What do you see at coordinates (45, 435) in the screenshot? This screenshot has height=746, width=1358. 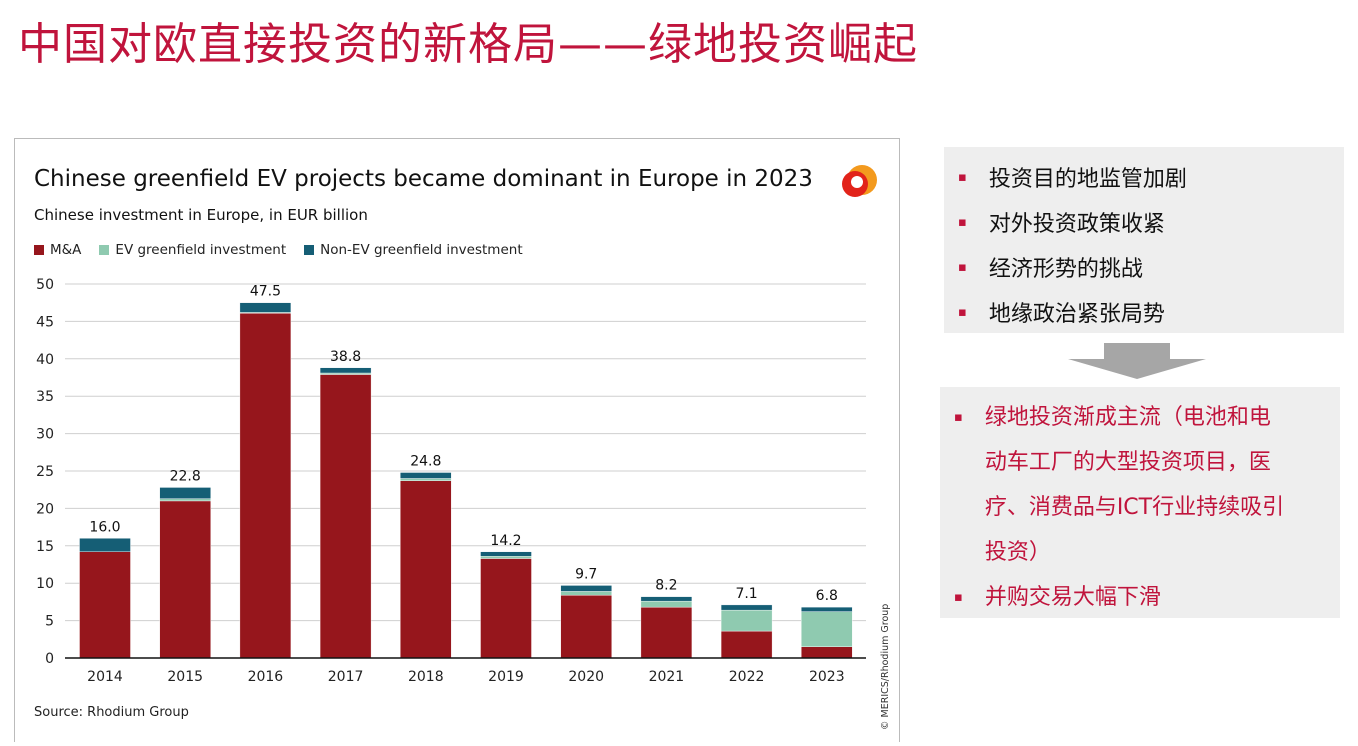 I see `y-tick-label: 30` at bounding box center [45, 435].